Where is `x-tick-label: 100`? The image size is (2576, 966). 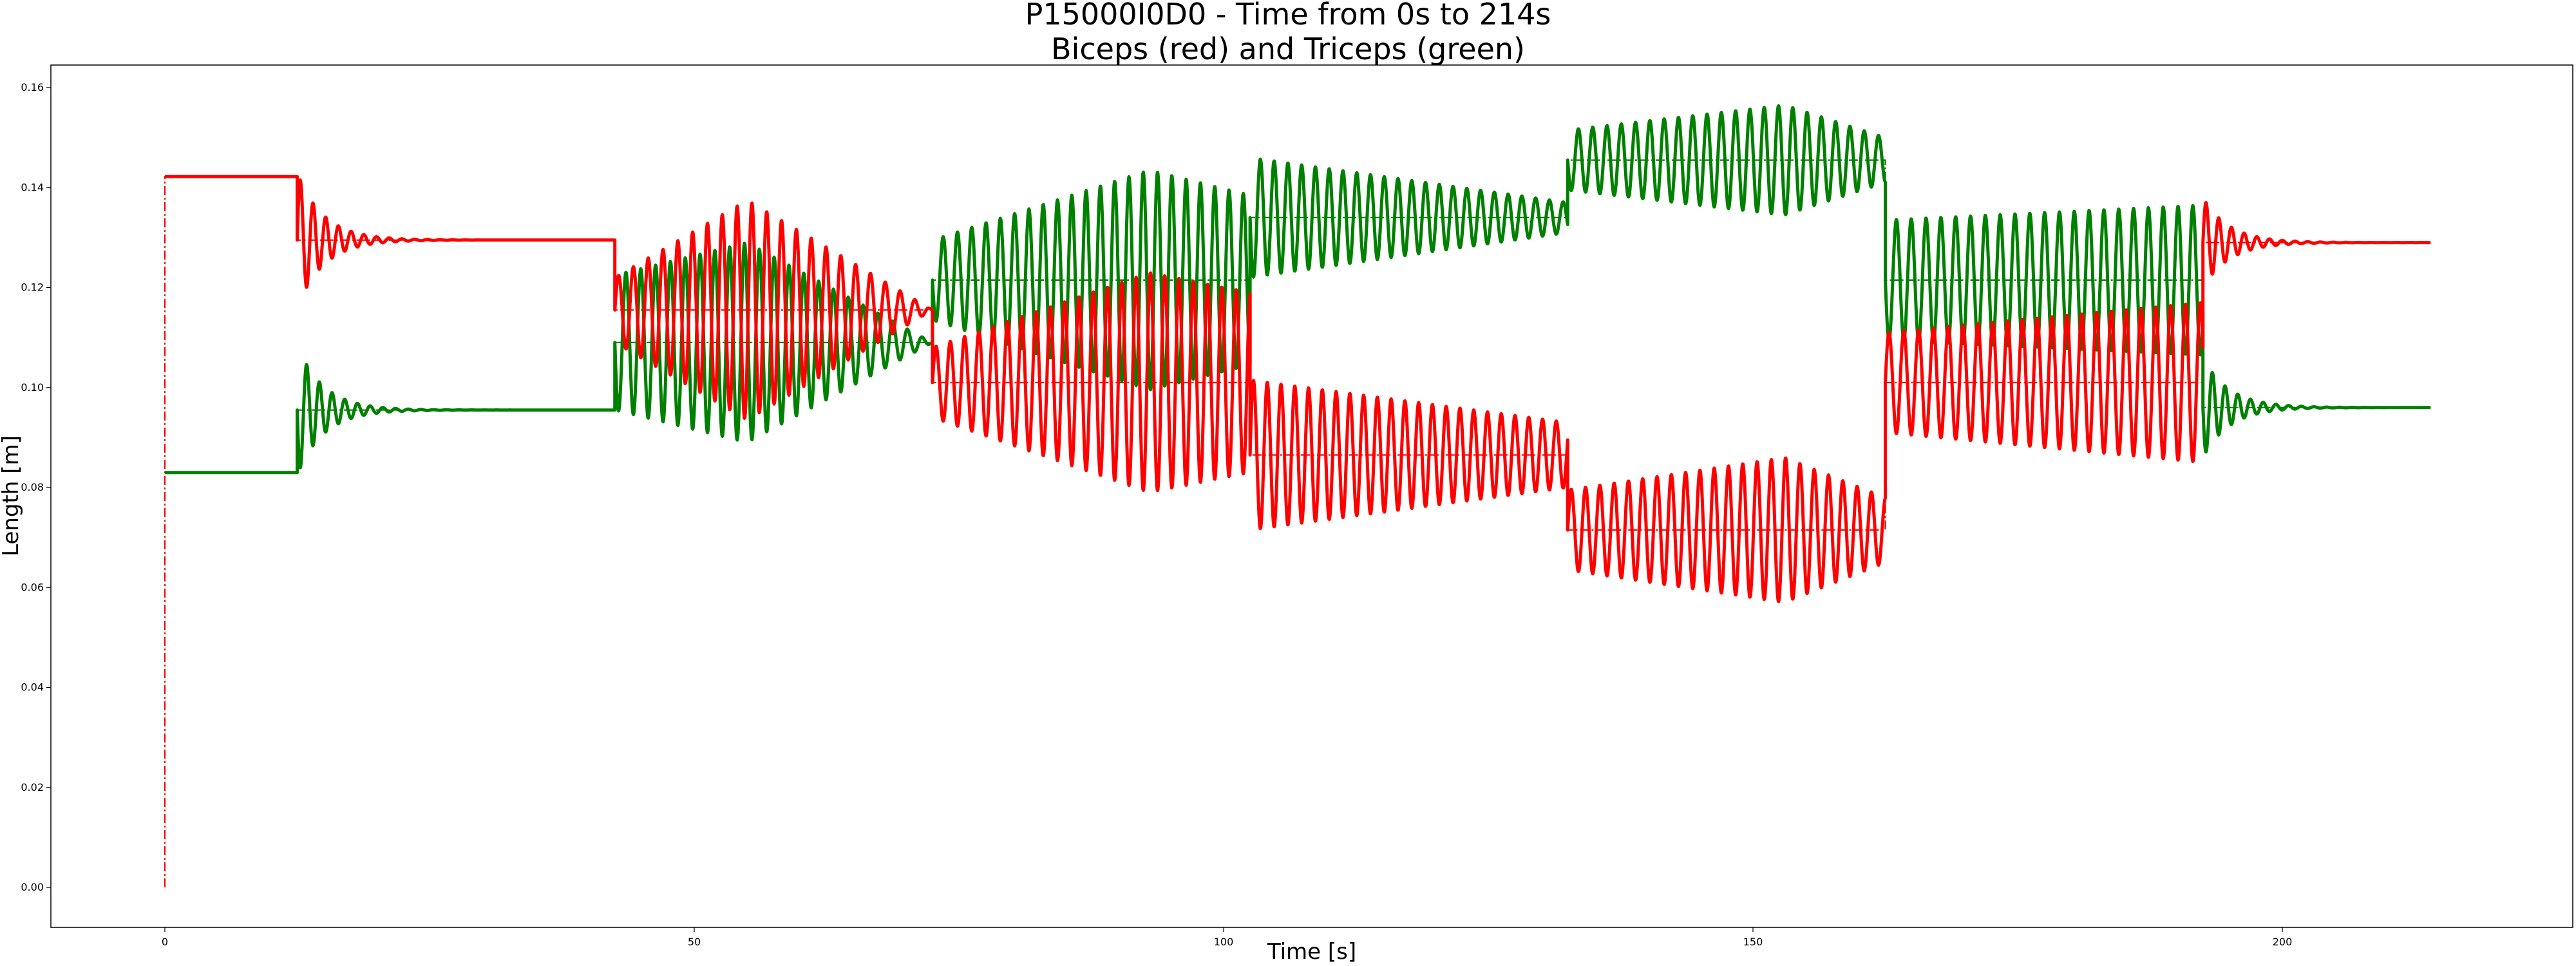
x-tick-label: 100 is located at coordinates (1224, 942).